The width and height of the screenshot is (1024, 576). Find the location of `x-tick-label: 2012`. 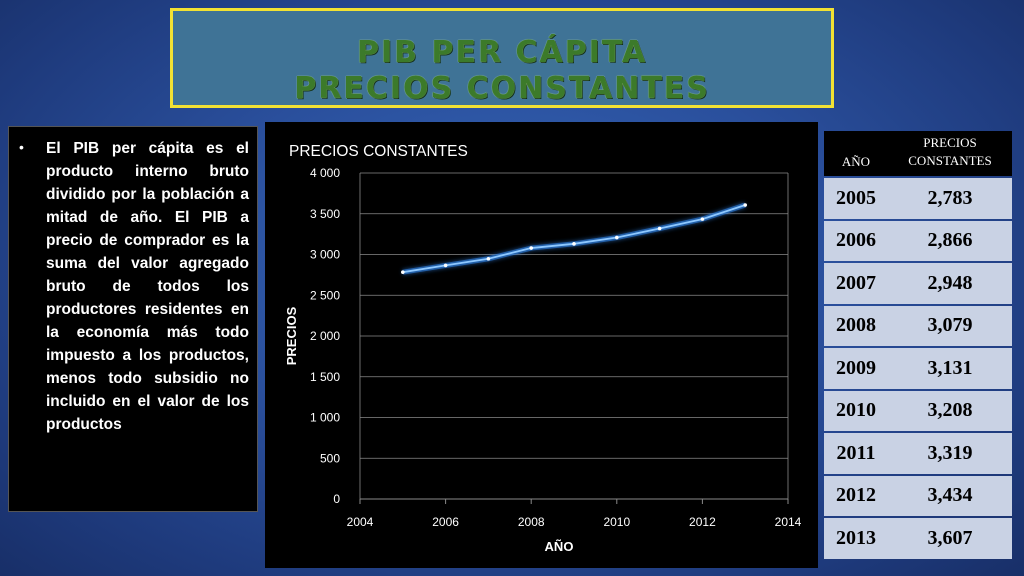

x-tick-label: 2012 is located at coordinates (702, 522).